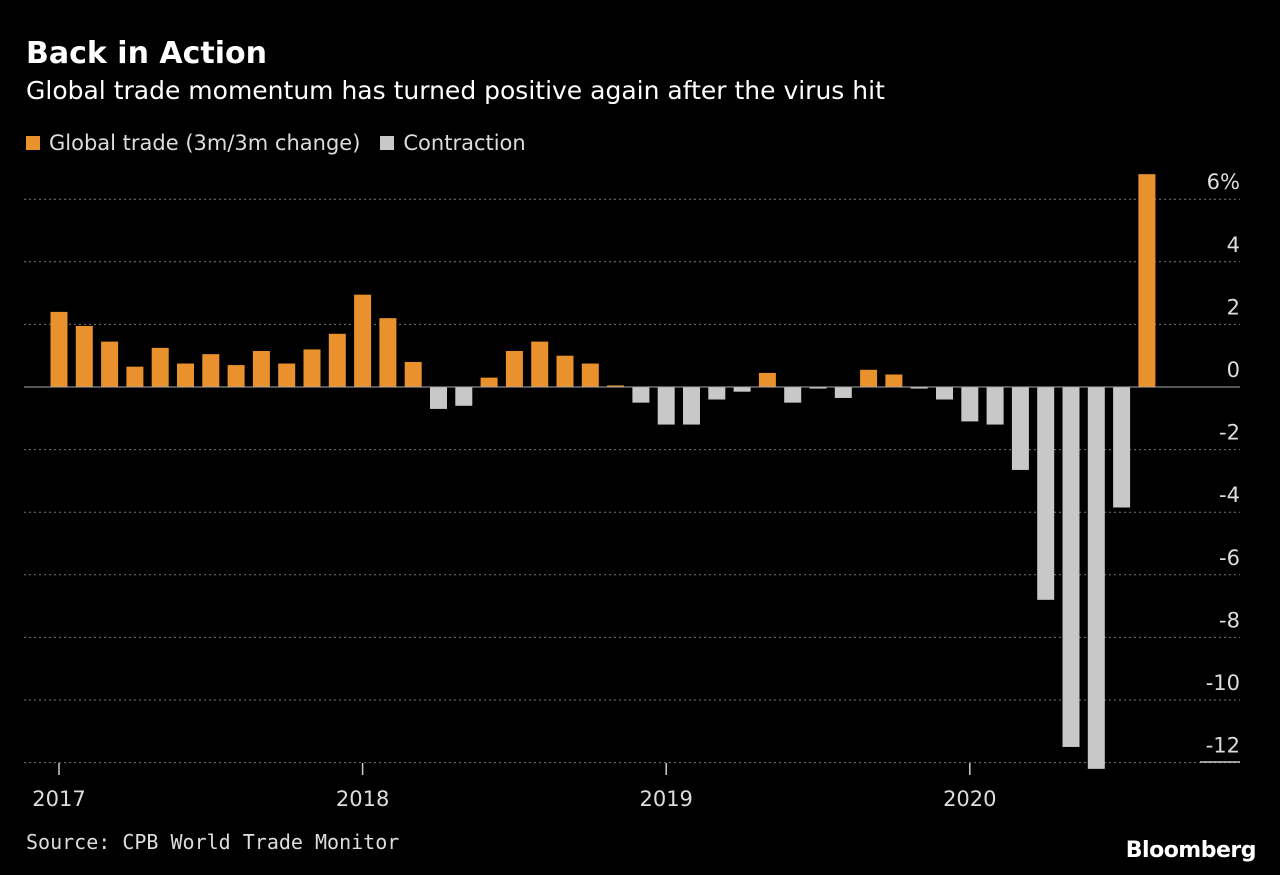 This screenshot has height=875, width=1280. Describe the element at coordinates (1233, 307) in the screenshot. I see `y-tick-label: 2` at that location.